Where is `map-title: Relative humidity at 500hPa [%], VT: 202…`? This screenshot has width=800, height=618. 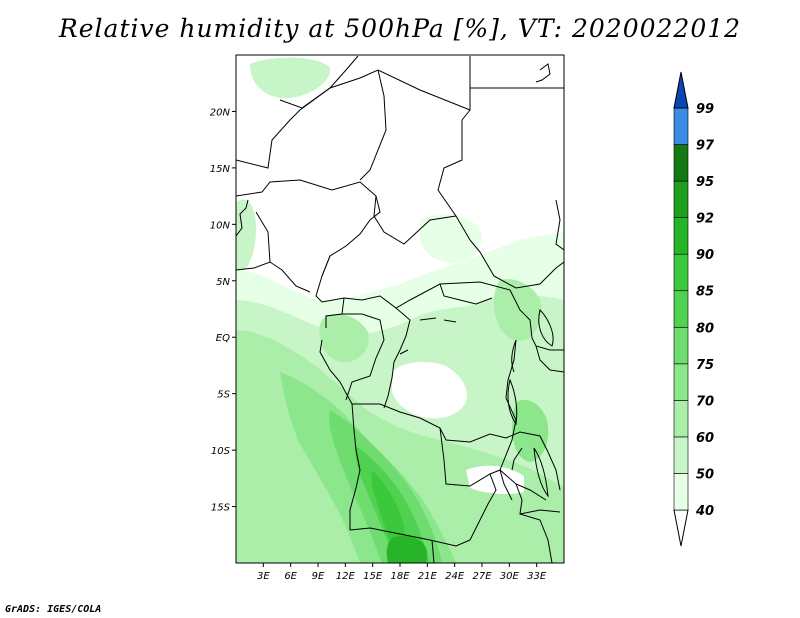 map-title: Relative humidity at 500hPa [%], VT: 202… is located at coordinates (400, 28).